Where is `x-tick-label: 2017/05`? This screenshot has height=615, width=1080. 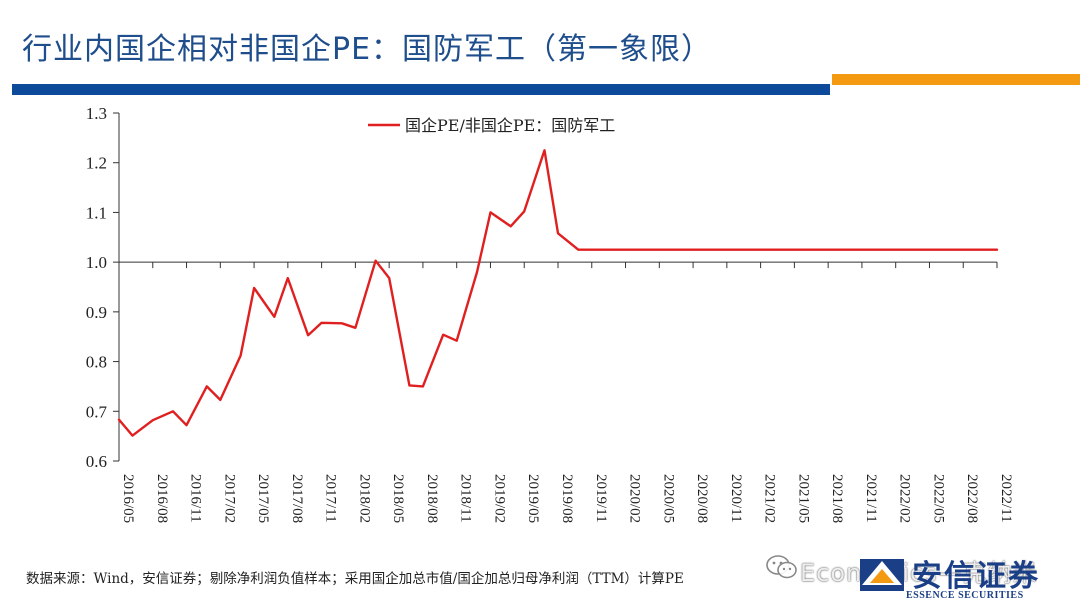
x-tick-label: 2017/05 is located at coordinates (263, 498).